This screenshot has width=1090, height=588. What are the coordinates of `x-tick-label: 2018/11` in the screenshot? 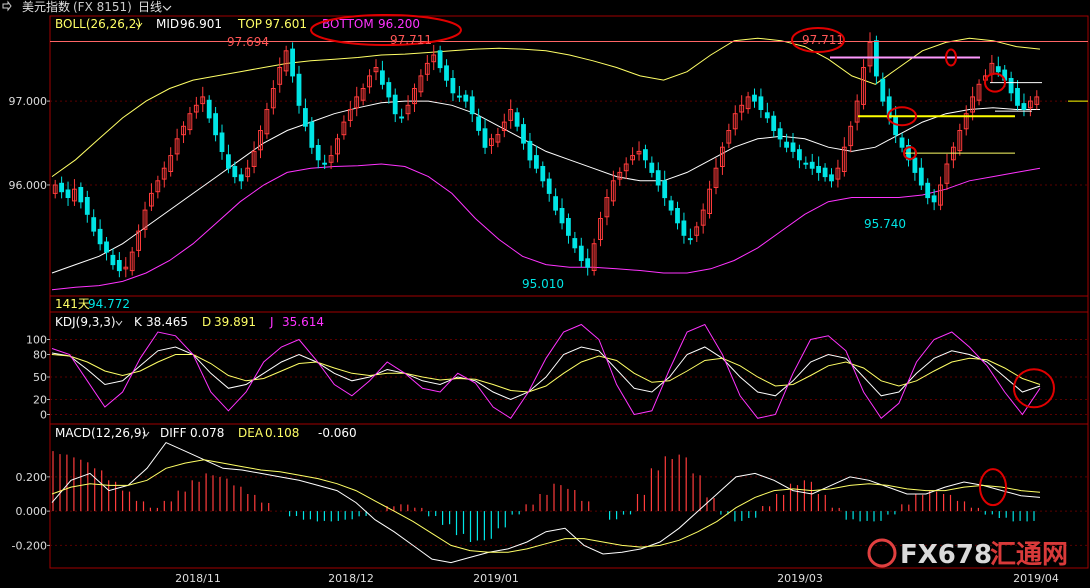 It's located at (198, 578).